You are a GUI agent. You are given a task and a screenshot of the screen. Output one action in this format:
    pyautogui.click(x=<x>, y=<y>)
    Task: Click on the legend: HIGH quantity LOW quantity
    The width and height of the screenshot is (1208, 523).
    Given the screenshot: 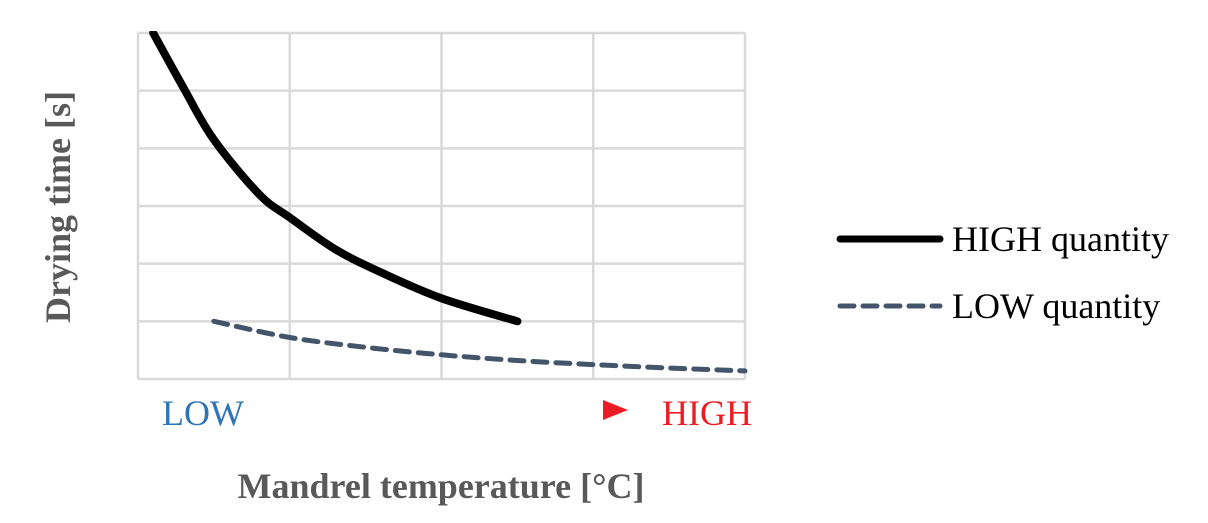 What is the action you would take?
    pyautogui.click(x=1002, y=272)
    